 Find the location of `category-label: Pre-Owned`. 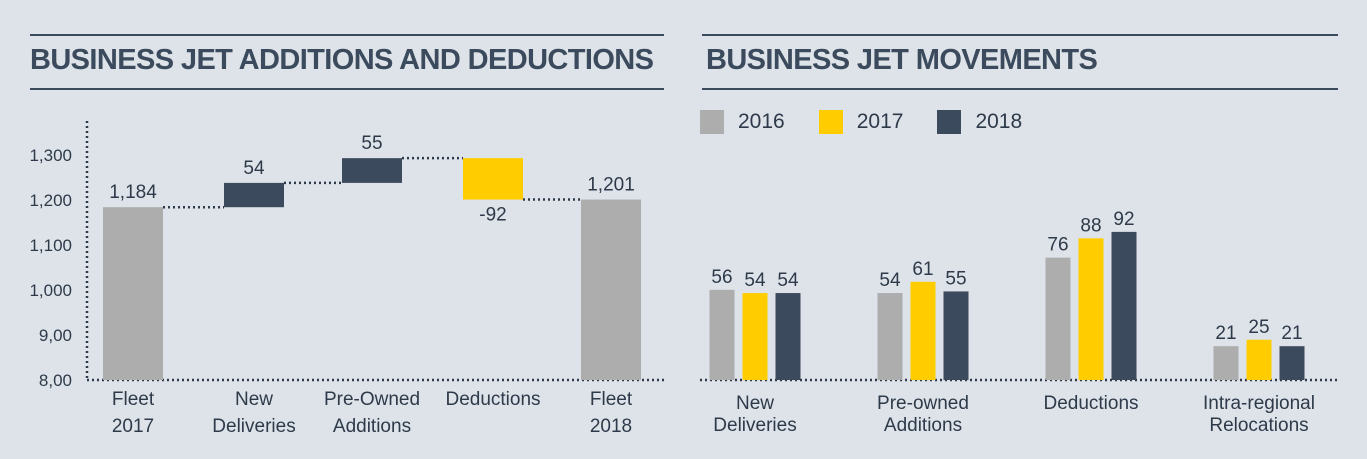

category-label: Pre-Owned is located at coordinates (372, 399).